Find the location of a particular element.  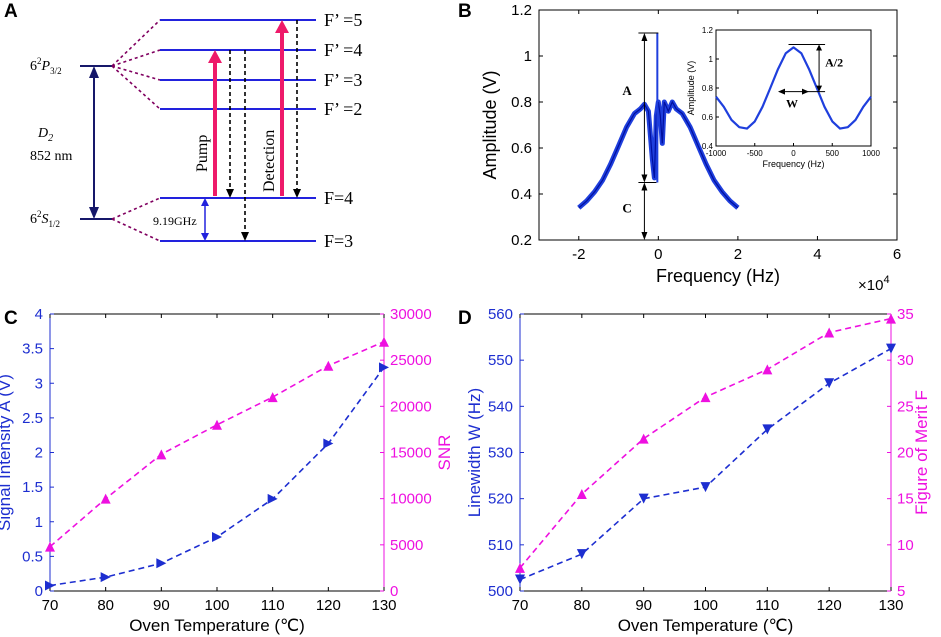

panel-c-xtick-label: 100 is located at coordinates (216, 605).